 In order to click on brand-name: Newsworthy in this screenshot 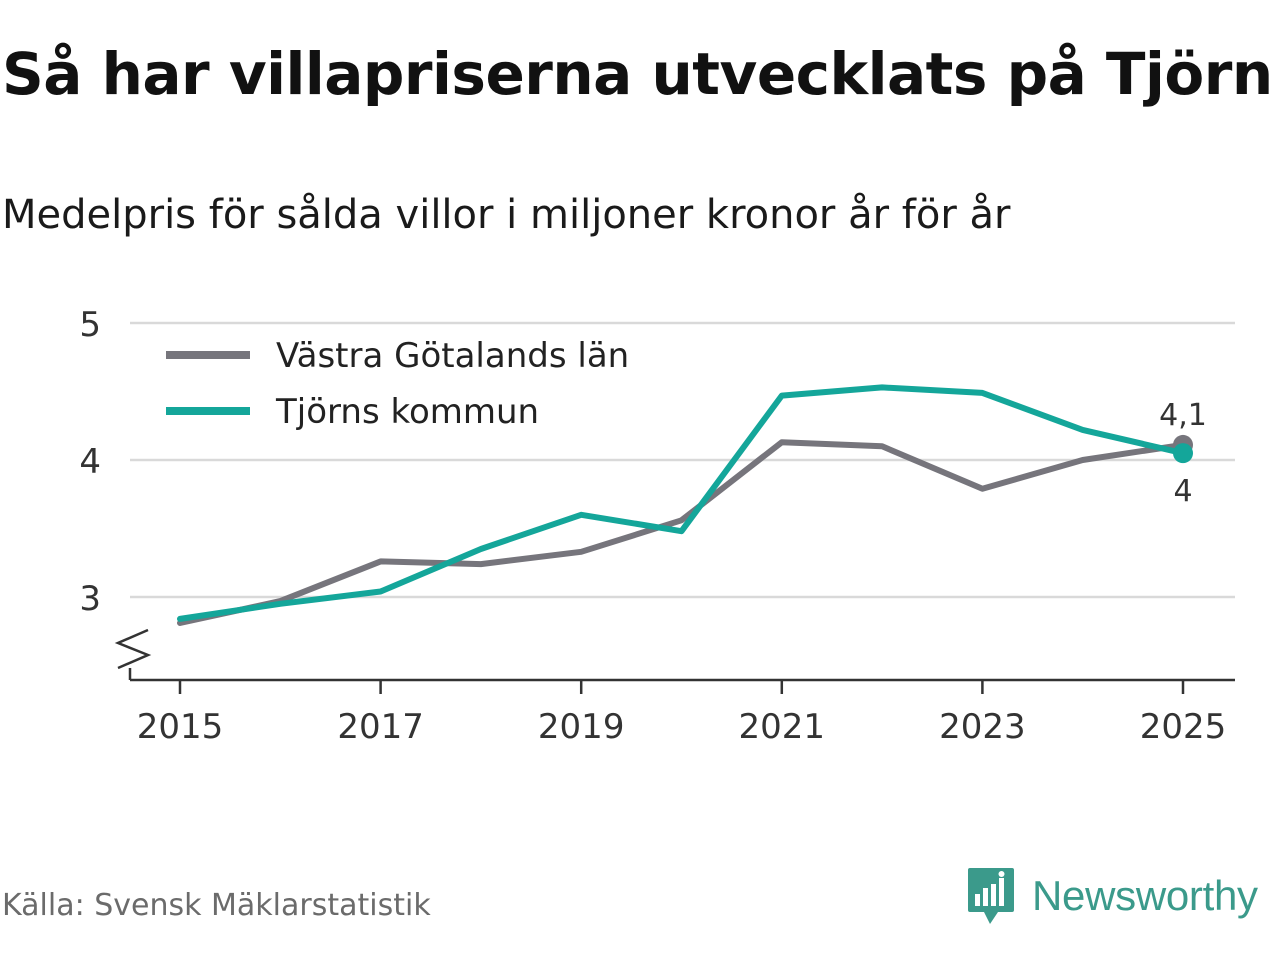, I will do `click(1145, 895)`.